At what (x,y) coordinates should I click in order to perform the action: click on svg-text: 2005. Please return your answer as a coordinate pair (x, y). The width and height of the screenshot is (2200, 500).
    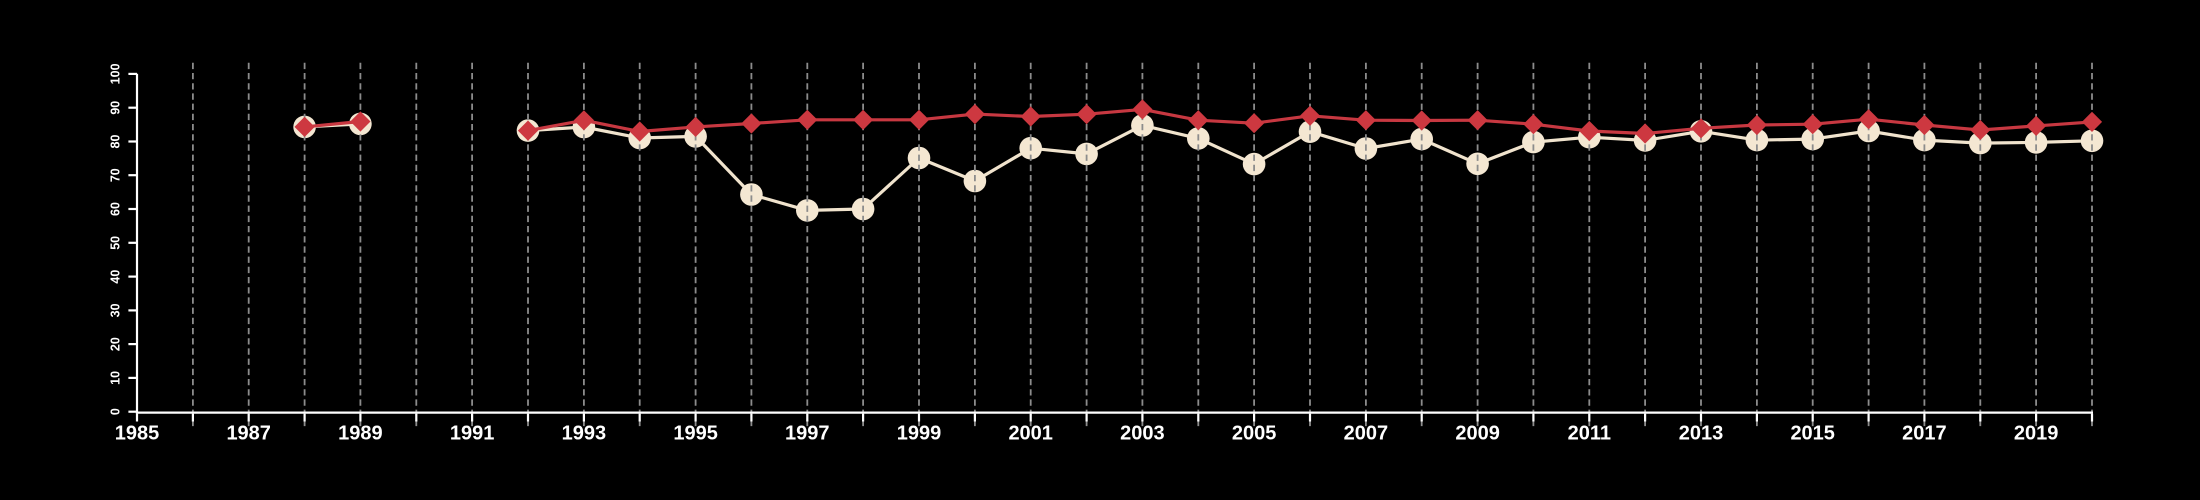
    Looking at the image, I should click on (1254, 434).